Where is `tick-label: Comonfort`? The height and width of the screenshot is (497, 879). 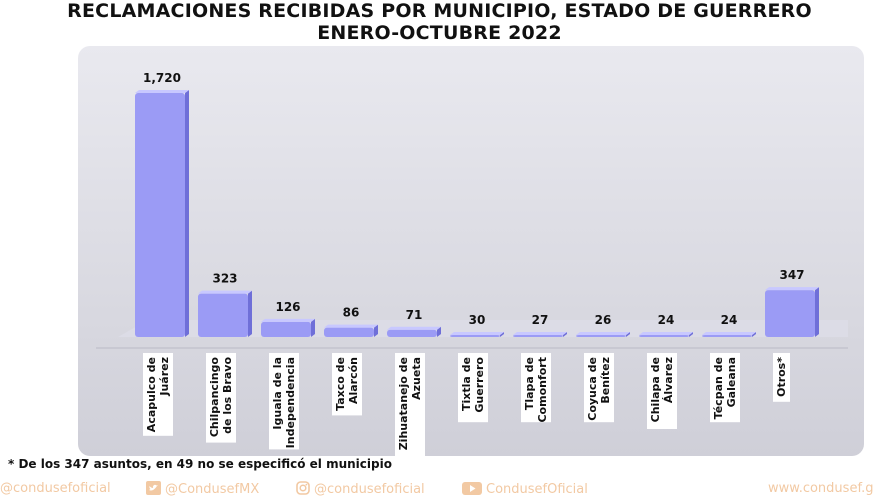 tick-label: Comonfort is located at coordinates (542, 390).